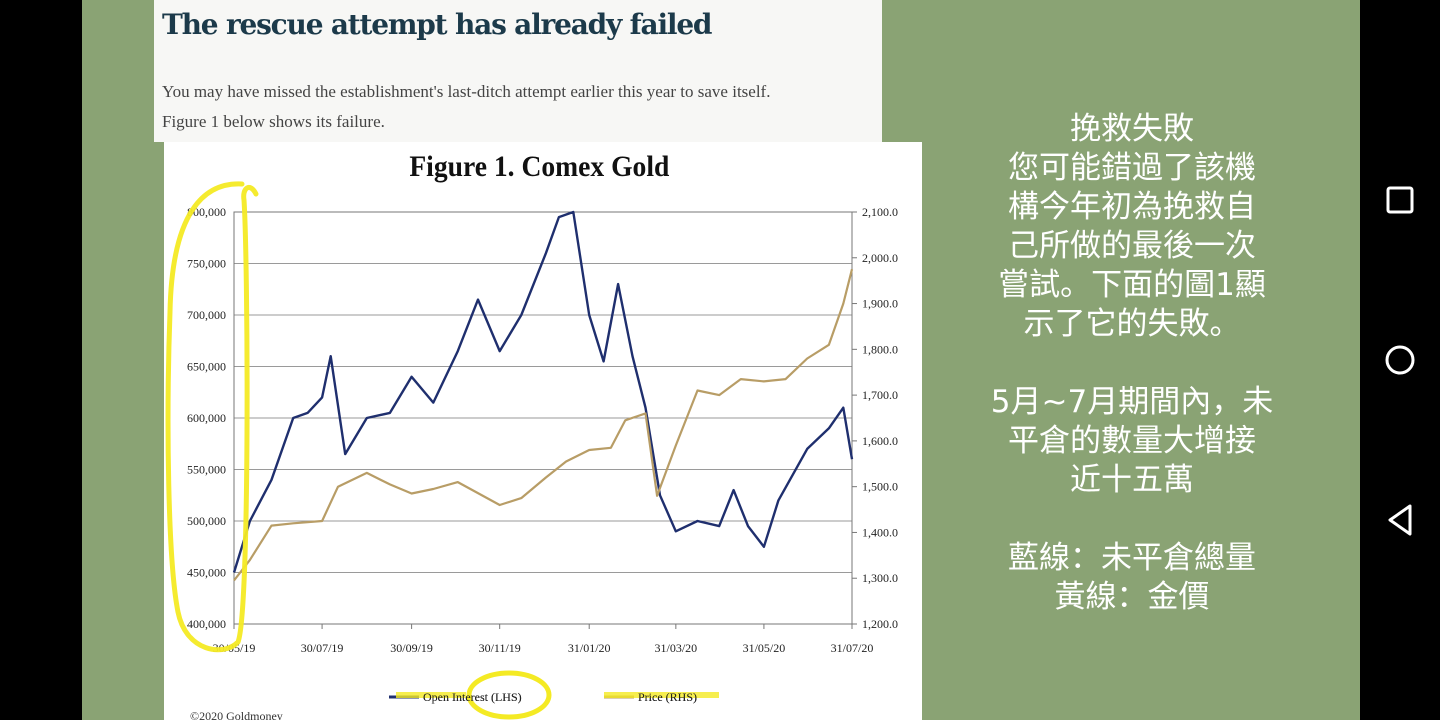 Image resolution: width=1440 pixels, height=720 pixels. I want to click on y-right-tick-label: 1,500.0, so click(880, 487).